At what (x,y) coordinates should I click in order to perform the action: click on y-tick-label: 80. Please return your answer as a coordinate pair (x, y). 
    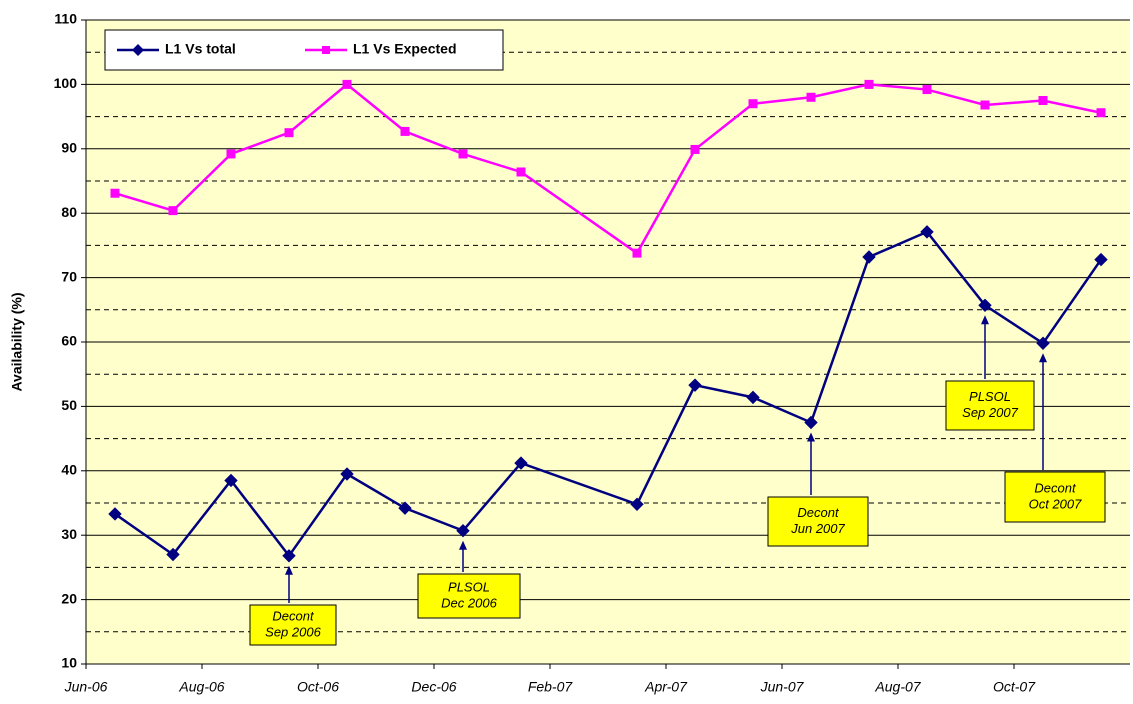
    Looking at the image, I should click on (69, 212).